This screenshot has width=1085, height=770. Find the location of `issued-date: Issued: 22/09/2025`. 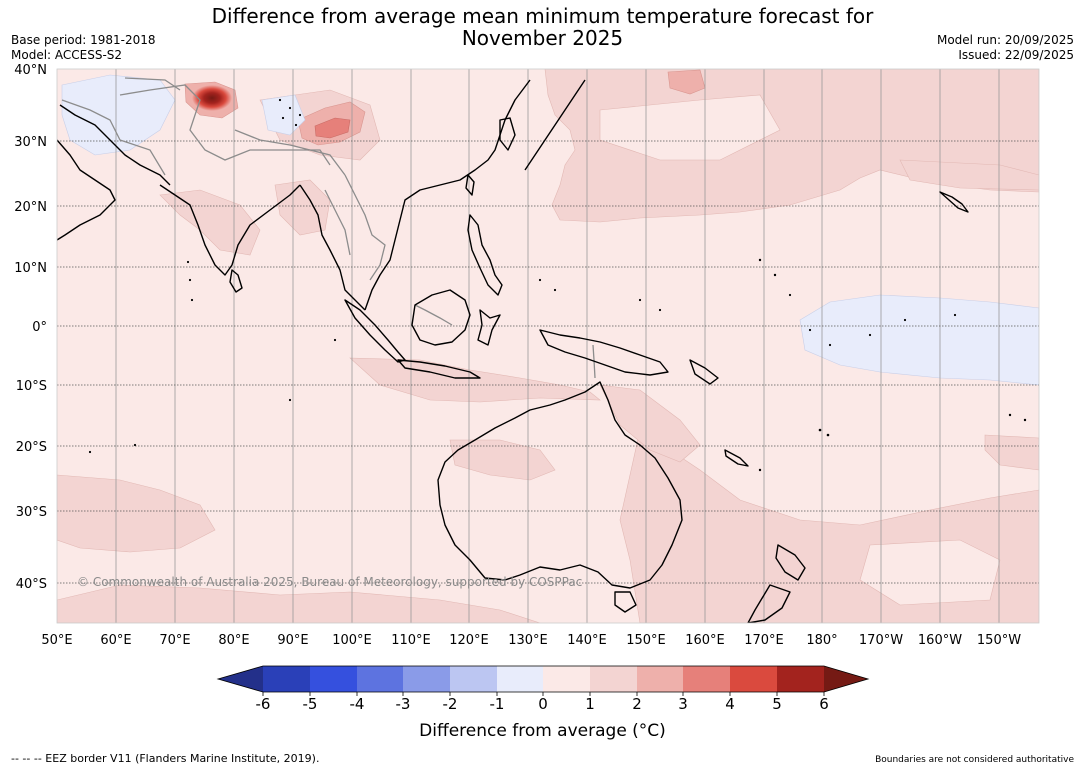

issued-date: Issued: 22/09/2025 is located at coordinates (1016, 55).